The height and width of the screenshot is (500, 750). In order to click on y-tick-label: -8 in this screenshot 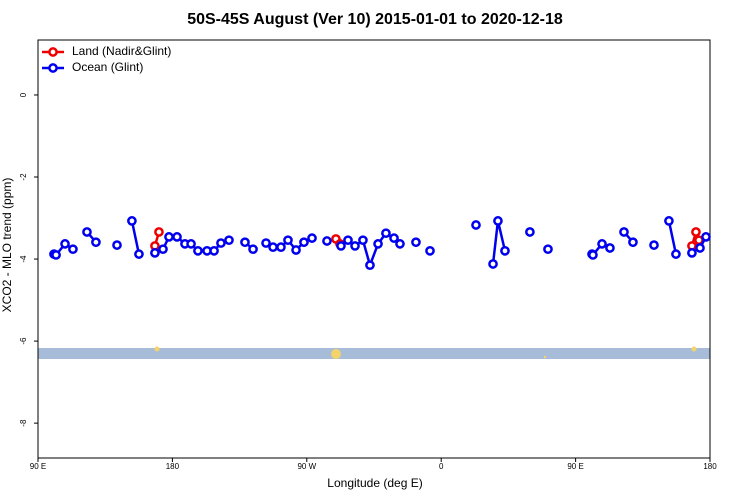, I will do `click(23, 423)`.